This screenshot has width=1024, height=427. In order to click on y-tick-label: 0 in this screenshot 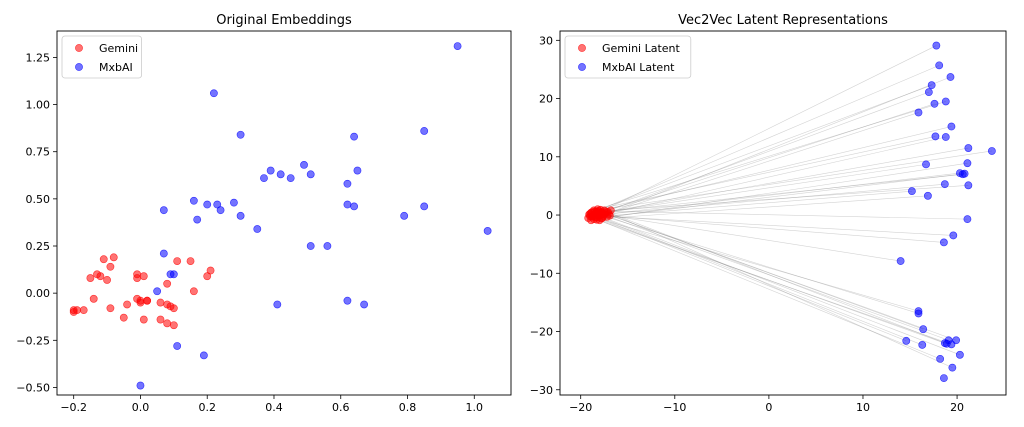, I will do `click(549, 215)`.